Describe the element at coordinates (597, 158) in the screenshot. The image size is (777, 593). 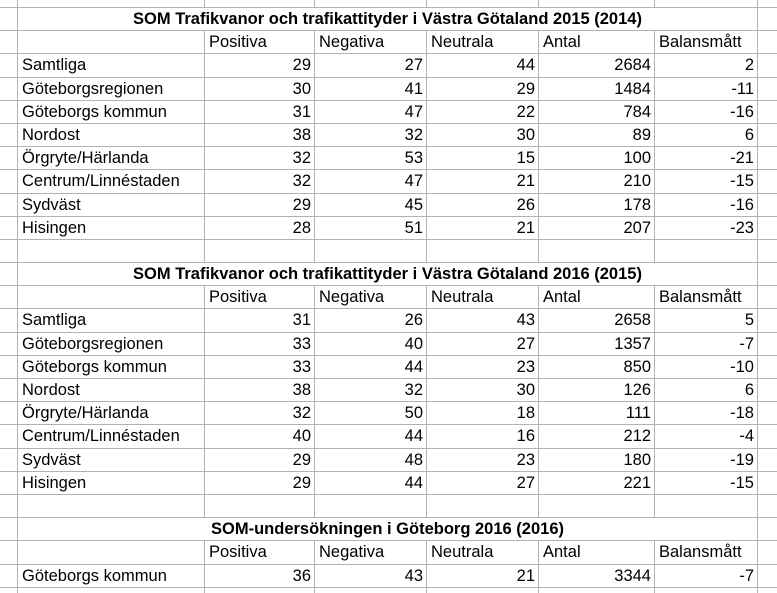
I see `value-cell: 100` at that location.